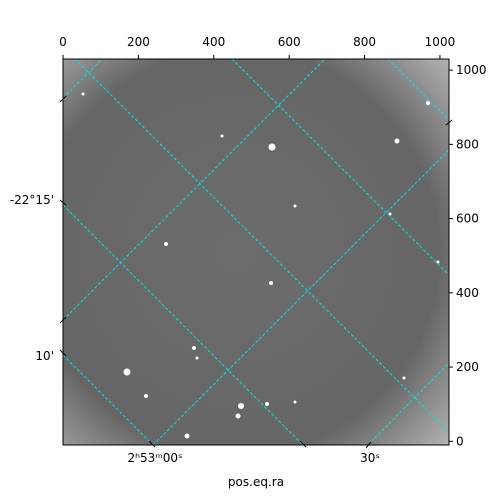 This screenshot has height=504, width=500. What do you see at coordinates (440, 42) in the screenshot?
I see `x-tick-label: 1000` at bounding box center [440, 42].